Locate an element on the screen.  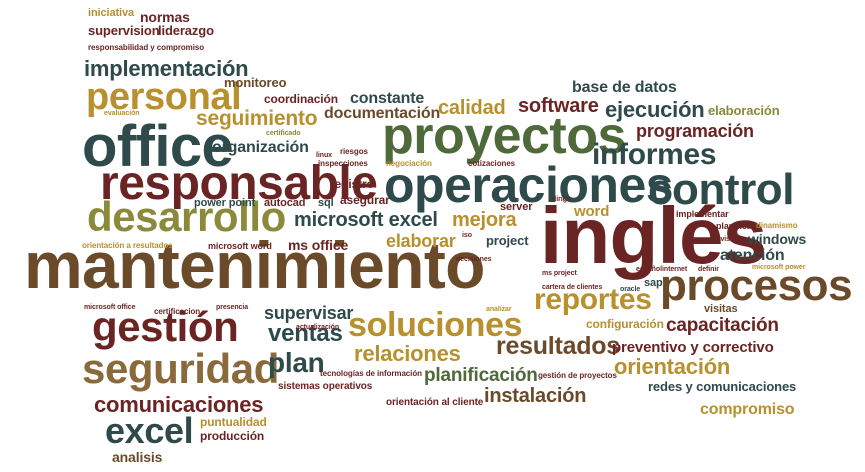
word-preventivo-y-correctivo: preventivo y correctivo is located at coordinates (693, 347).